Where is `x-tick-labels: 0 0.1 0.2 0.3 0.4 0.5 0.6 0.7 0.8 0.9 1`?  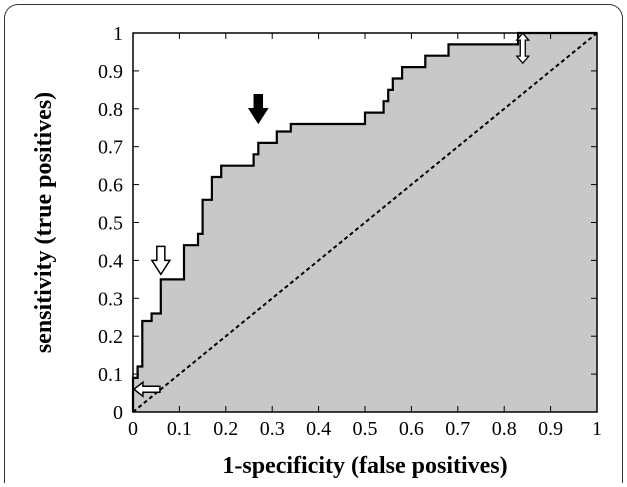
x-tick-labels: 0 0.1 0.2 0.3 0.4 0.5 0.6 0.7 0.8 0.9 1 is located at coordinates (365, 429).